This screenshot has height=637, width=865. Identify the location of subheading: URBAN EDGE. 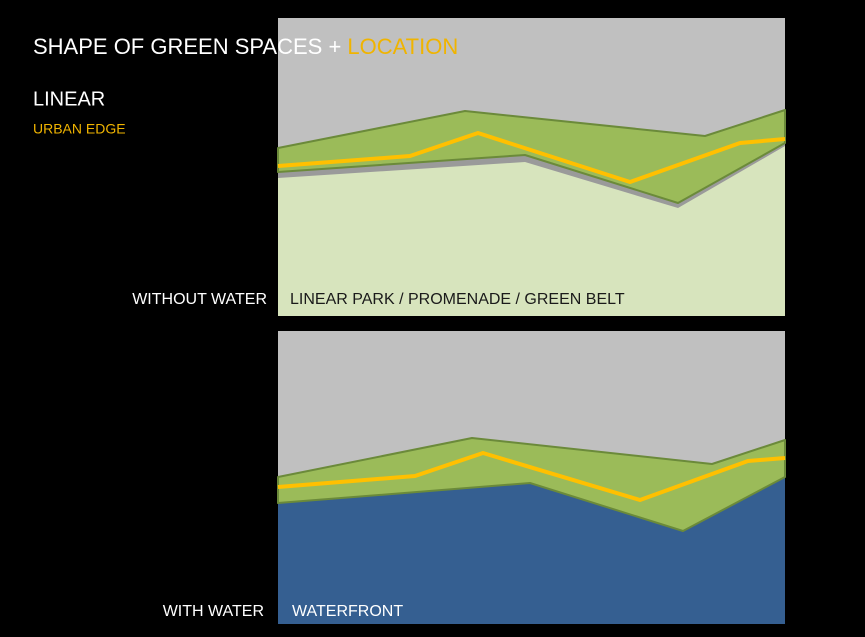
(79, 129).